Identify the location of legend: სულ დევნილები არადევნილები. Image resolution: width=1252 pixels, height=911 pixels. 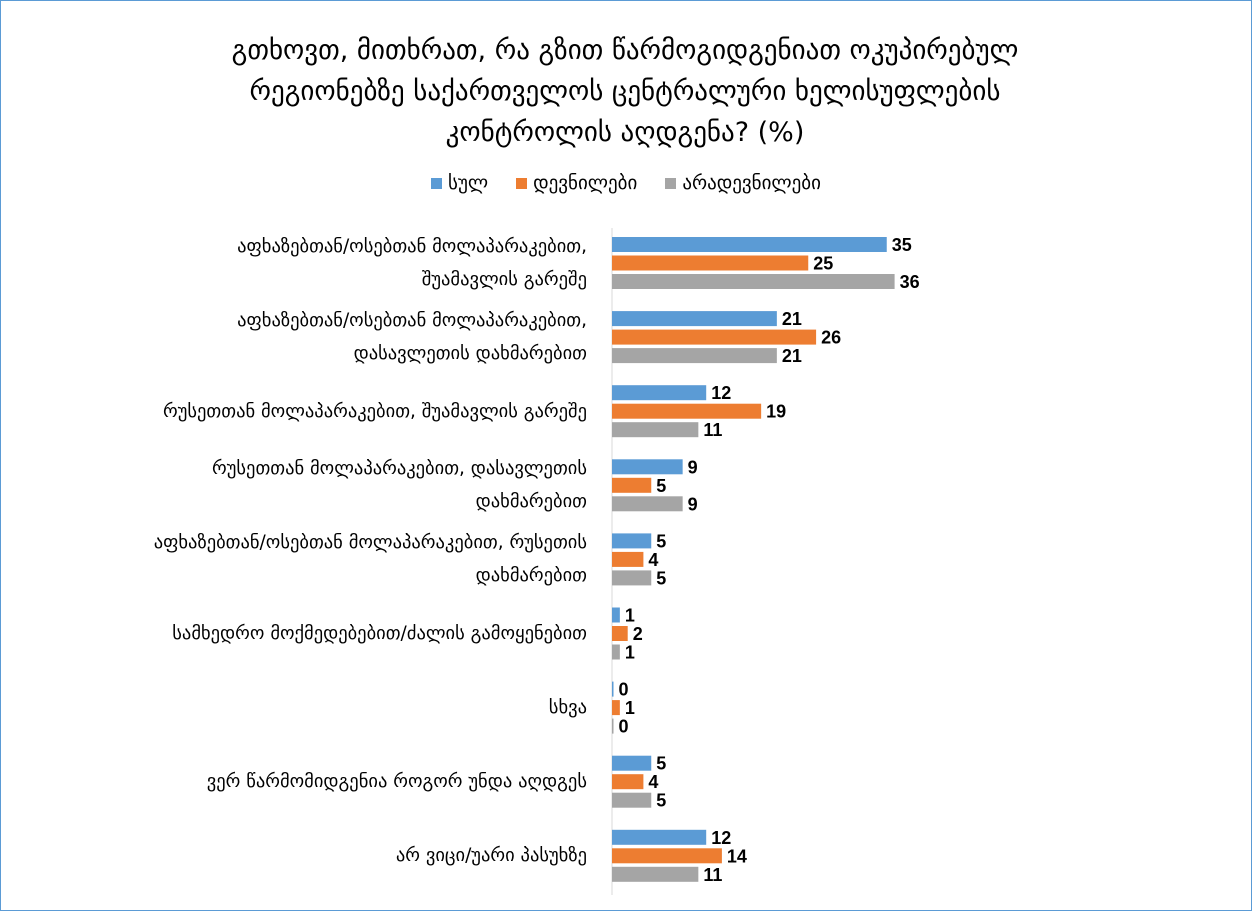
(626, 183).